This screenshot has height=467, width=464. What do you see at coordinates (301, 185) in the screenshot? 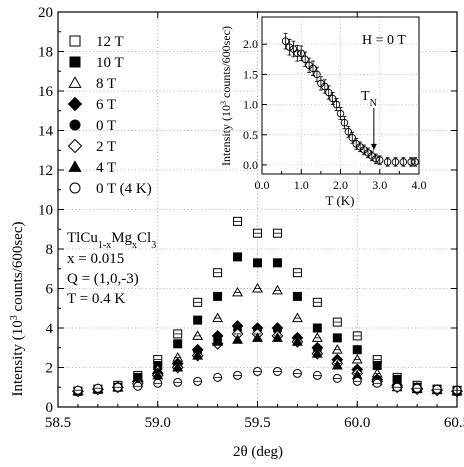
I see `inset-x-tick-label: 1.0` at bounding box center [301, 185].